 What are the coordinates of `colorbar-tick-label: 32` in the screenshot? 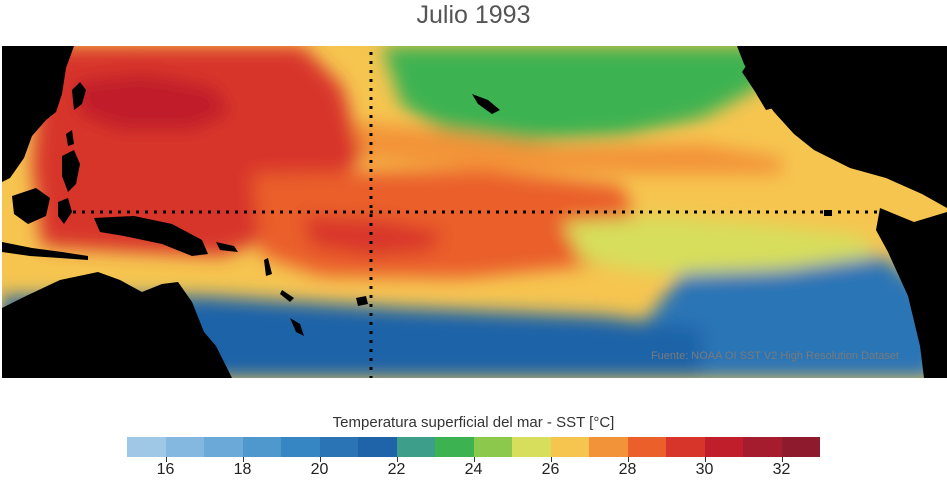 It's located at (781, 469).